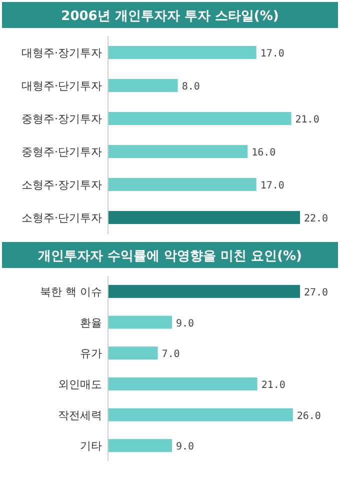  What do you see at coordinates (62, 86) in the screenshot?
I see `y-tick-label: 대형주·단기투자` at bounding box center [62, 86].